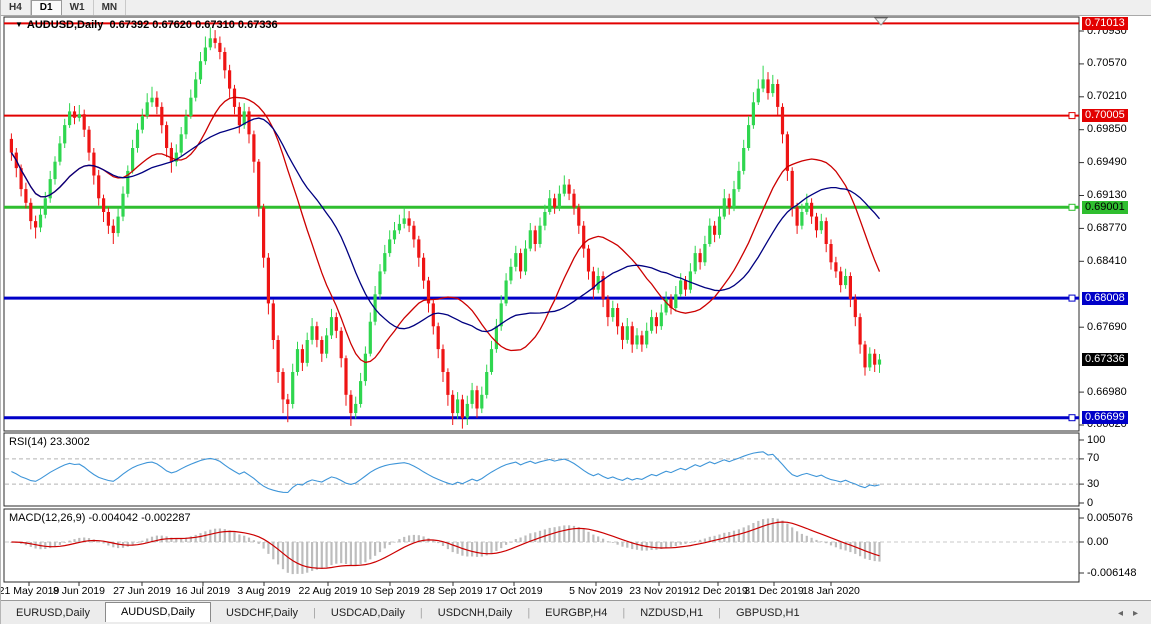  I want to click on price-tick-label: 0.70210, so click(1107, 96).